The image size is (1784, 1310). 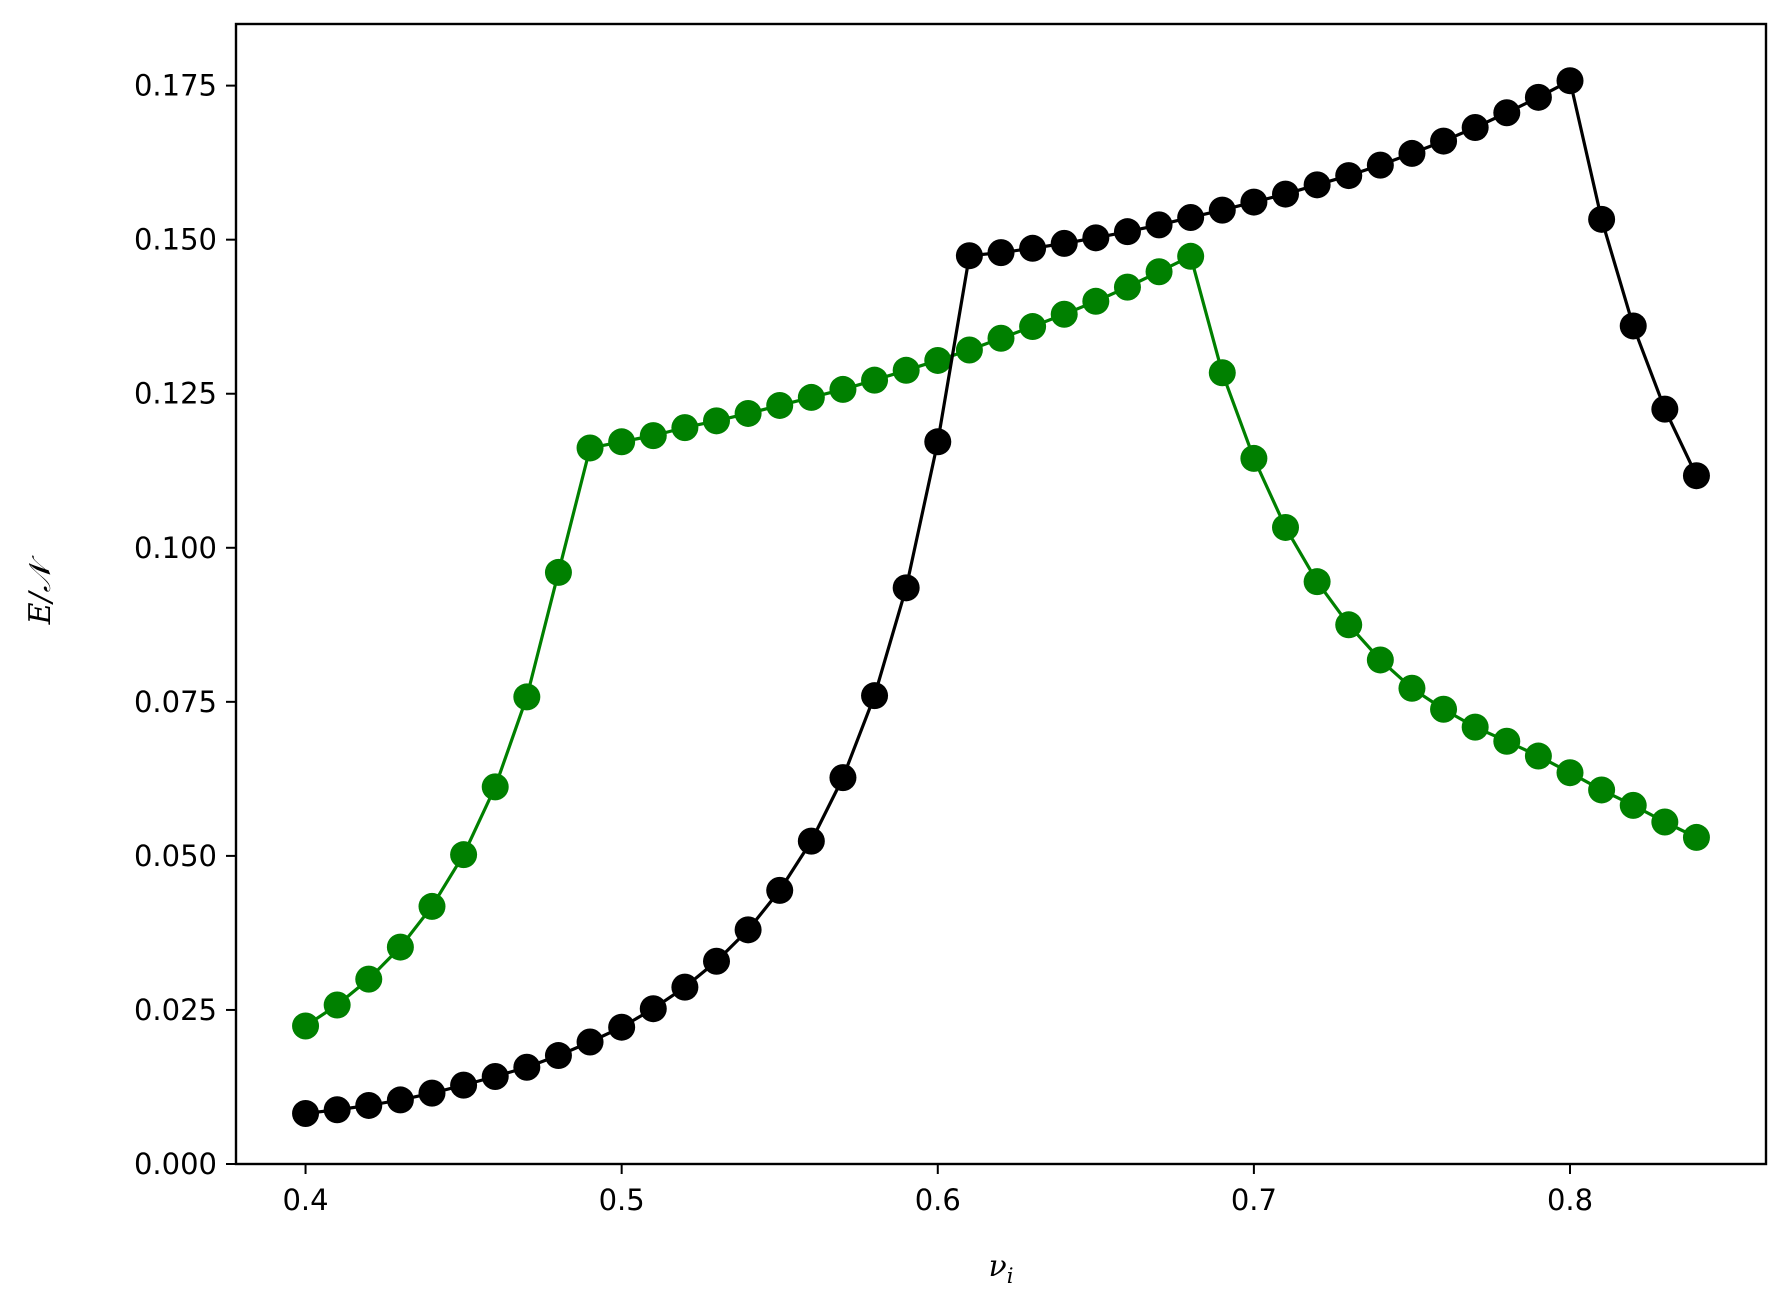 I want to click on x-tick-label: 0.4, so click(x=305, y=1200).